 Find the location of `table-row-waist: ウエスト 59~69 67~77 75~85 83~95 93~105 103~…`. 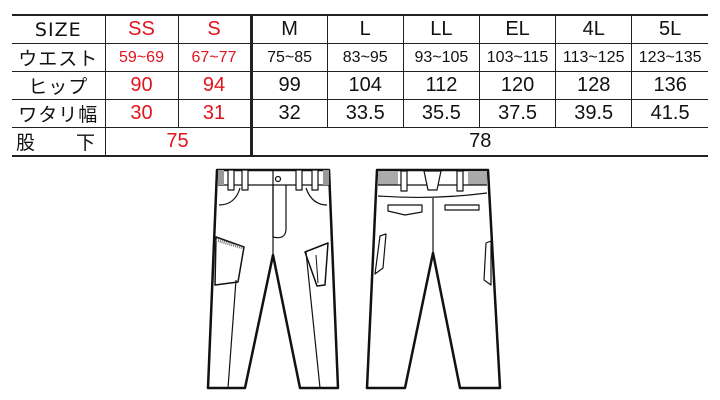

table-row-waist: ウエスト 59~69 67~77 75~85 83~95 93~105 103~… is located at coordinates (360, 57).